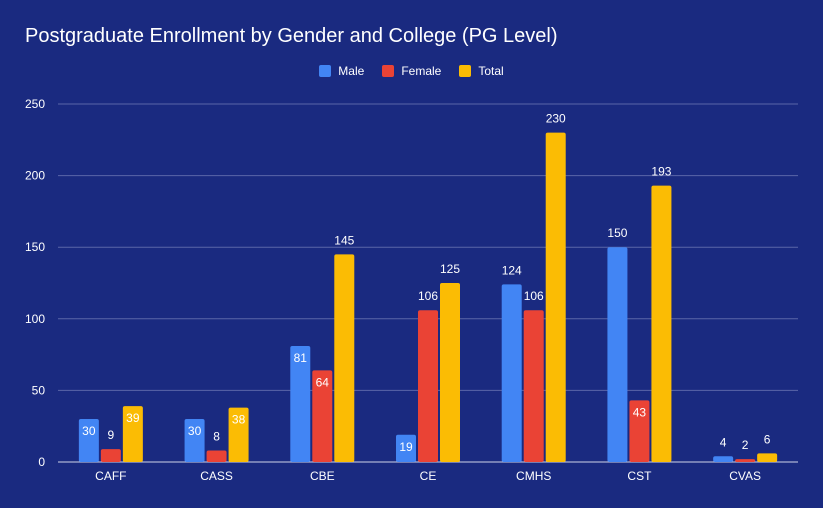 The height and width of the screenshot is (508, 823). Describe the element at coordinates (450, 269) in the screenshot. I see `data-label-total: 125` at that location.